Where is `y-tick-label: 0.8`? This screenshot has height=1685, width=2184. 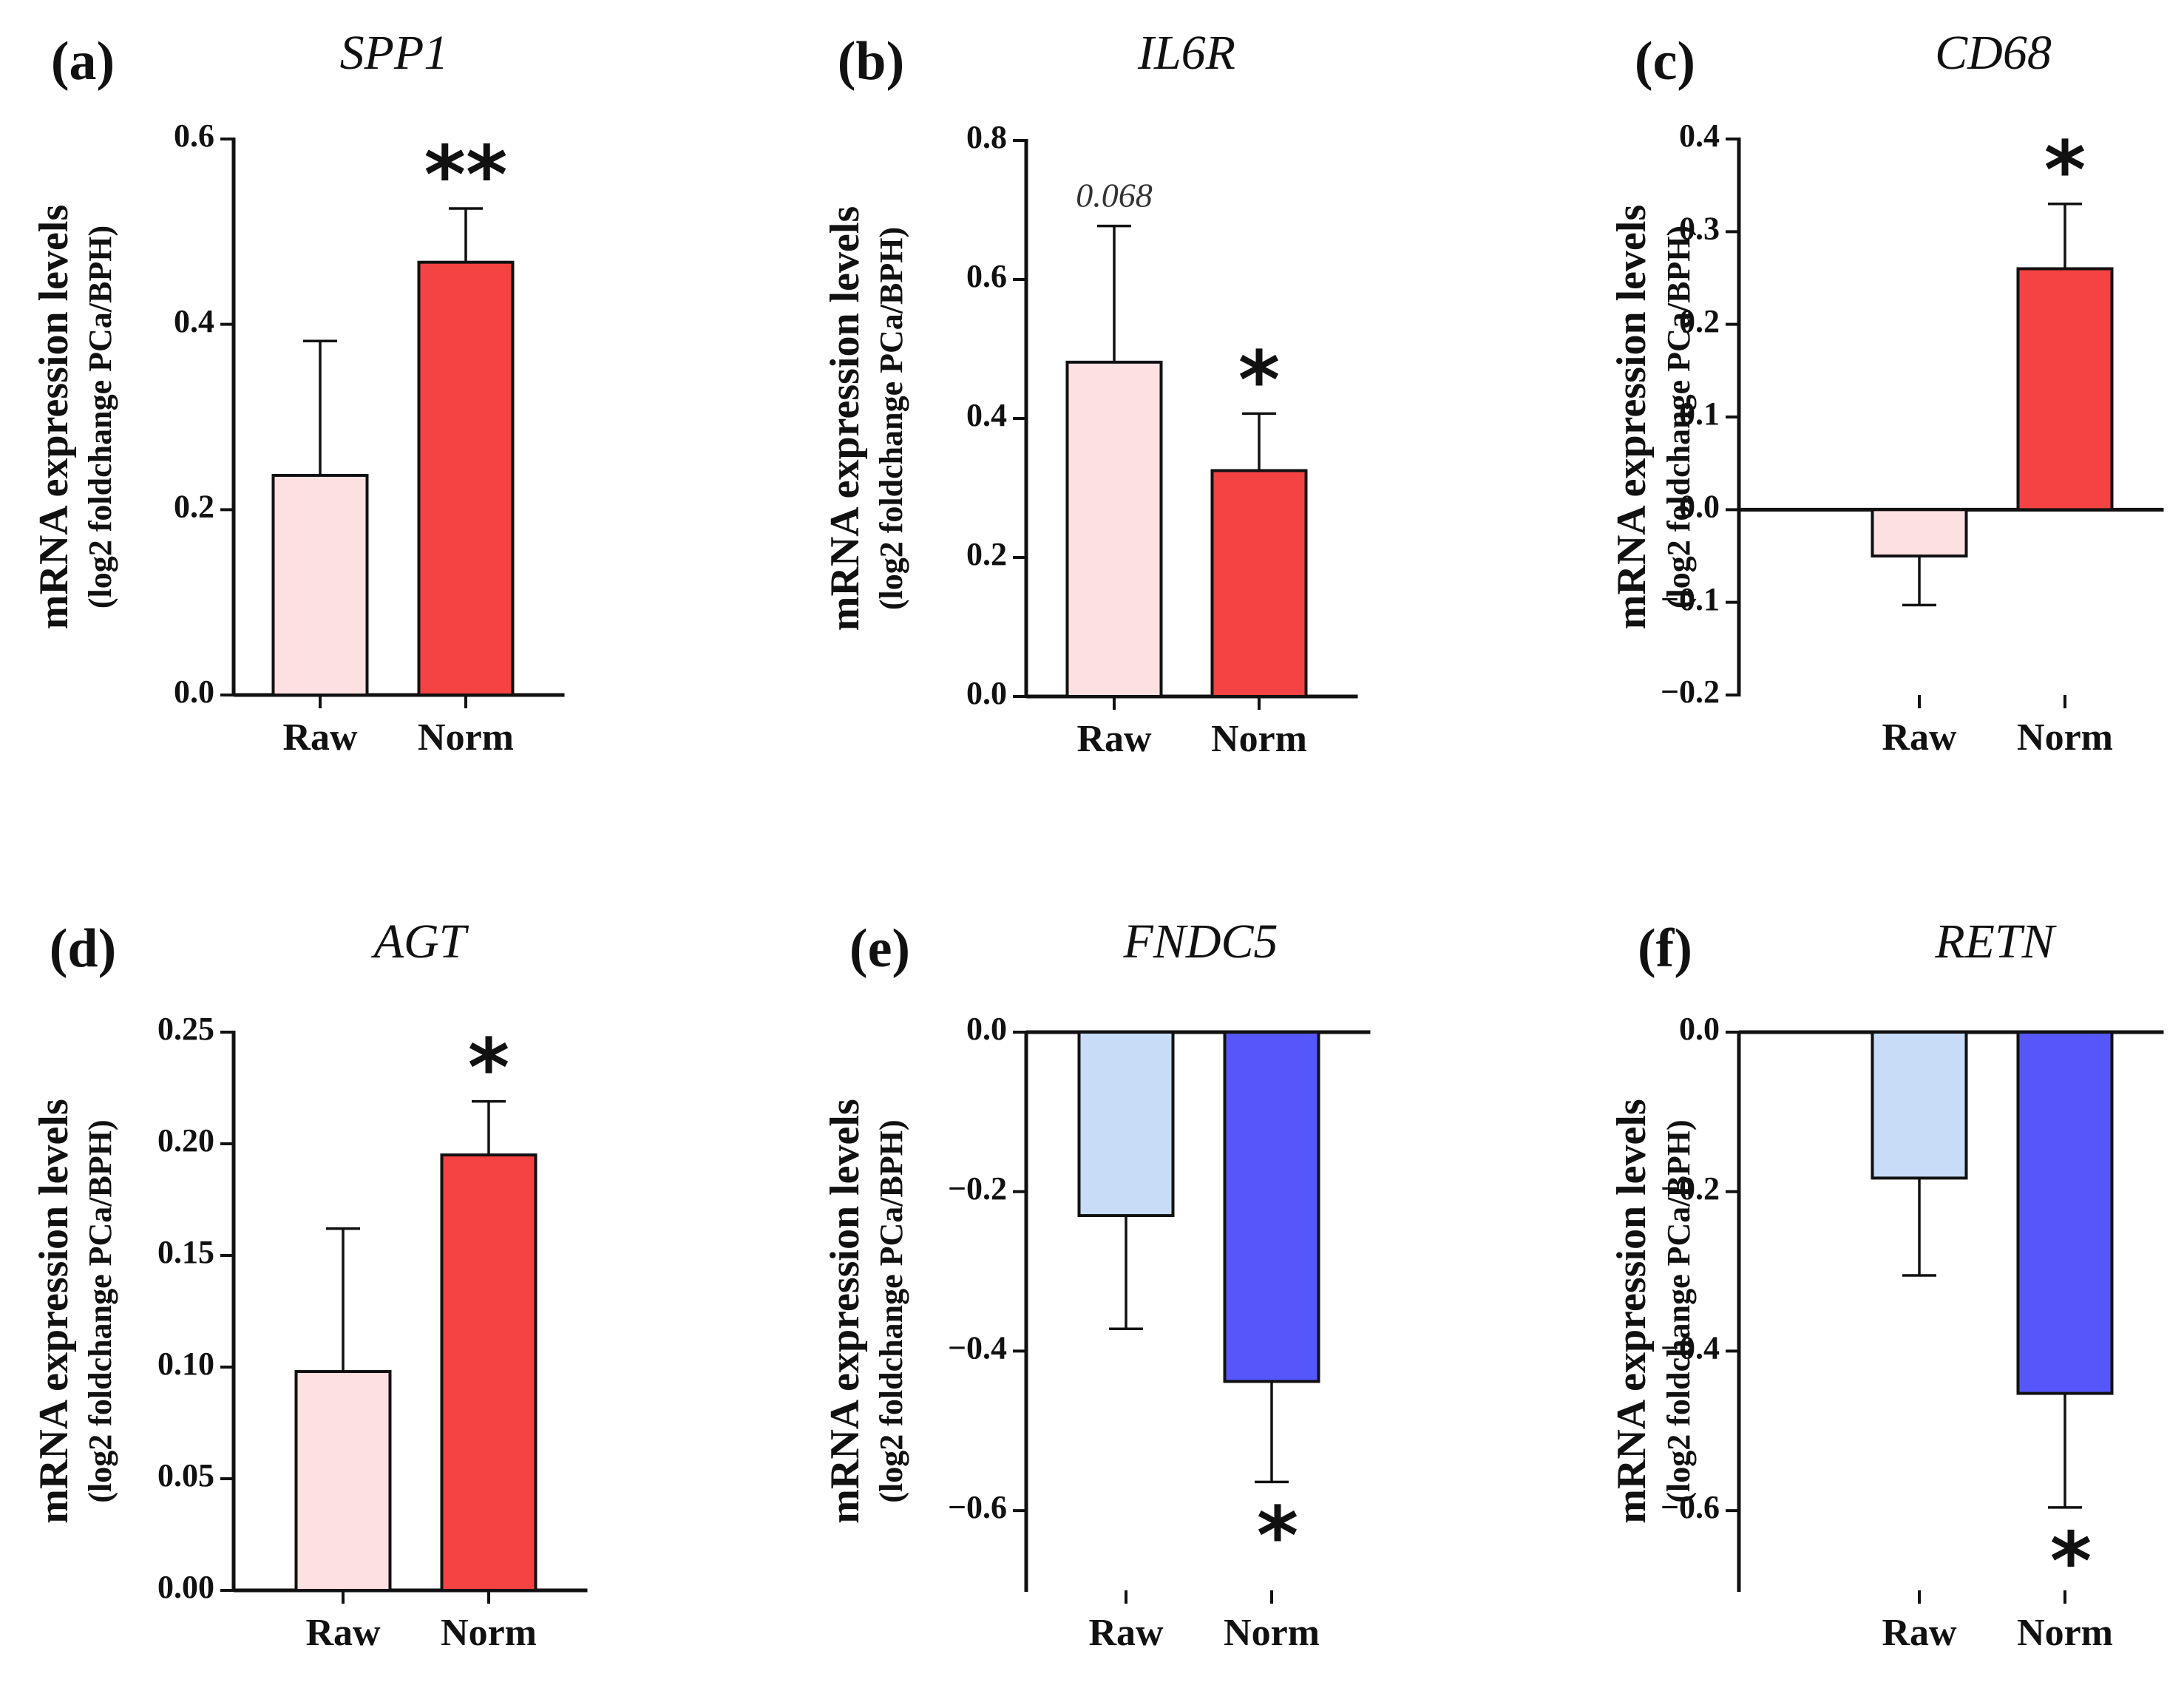 y-tick-label: 0.8 is located at coordinates (986, 137).